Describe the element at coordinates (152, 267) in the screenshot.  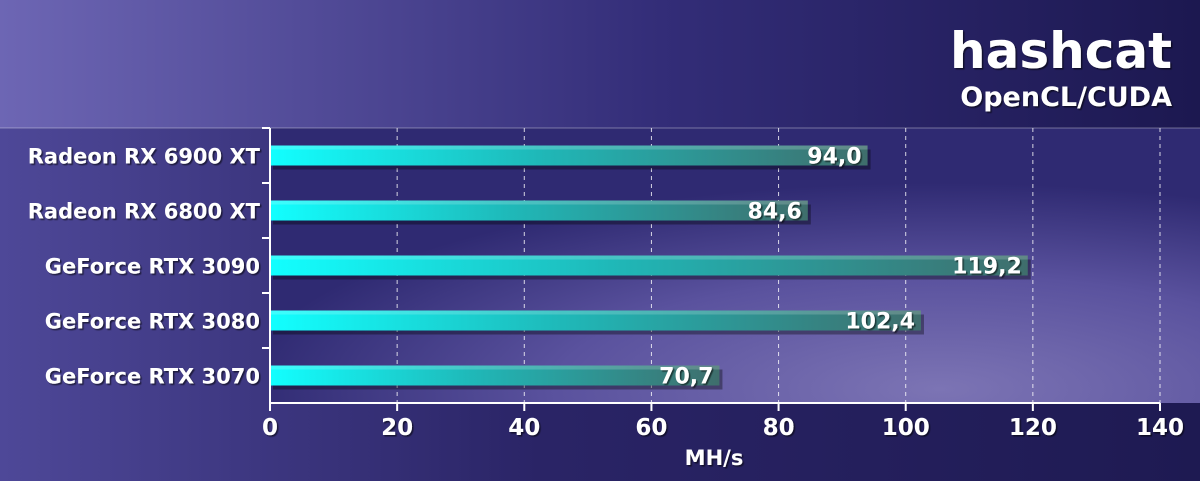
I see `category-label: GeForce RTX 3090` at that location.